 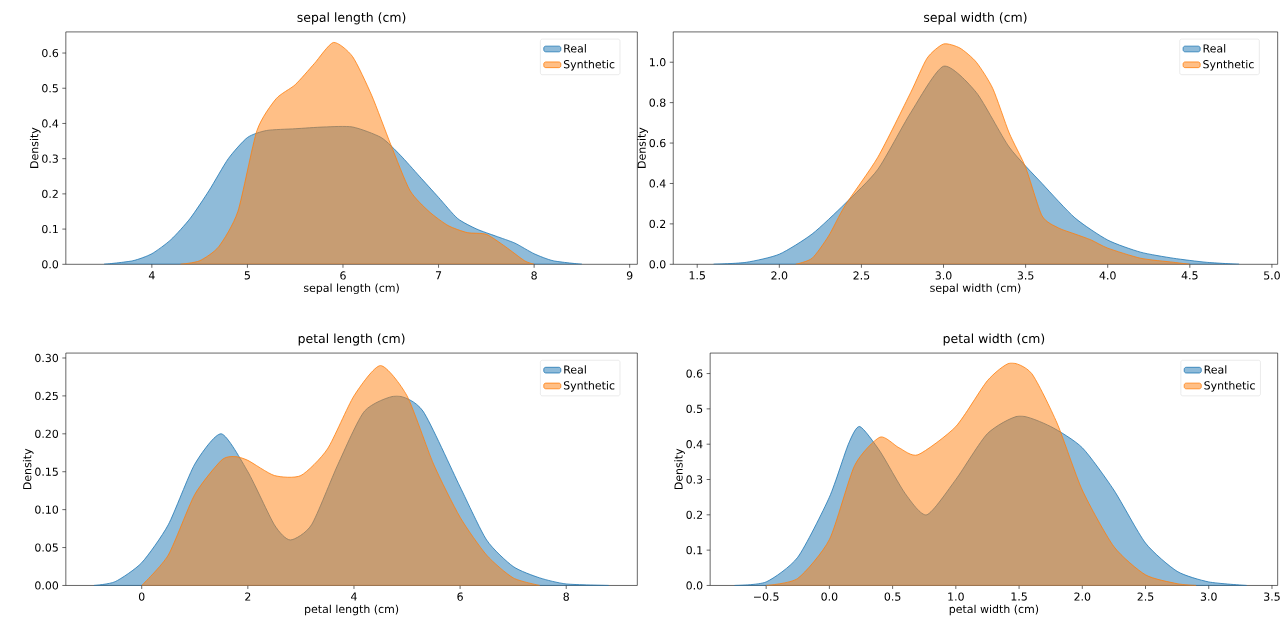 I want to click on y-tick-label: 0.00, so click(x=47, y=585).